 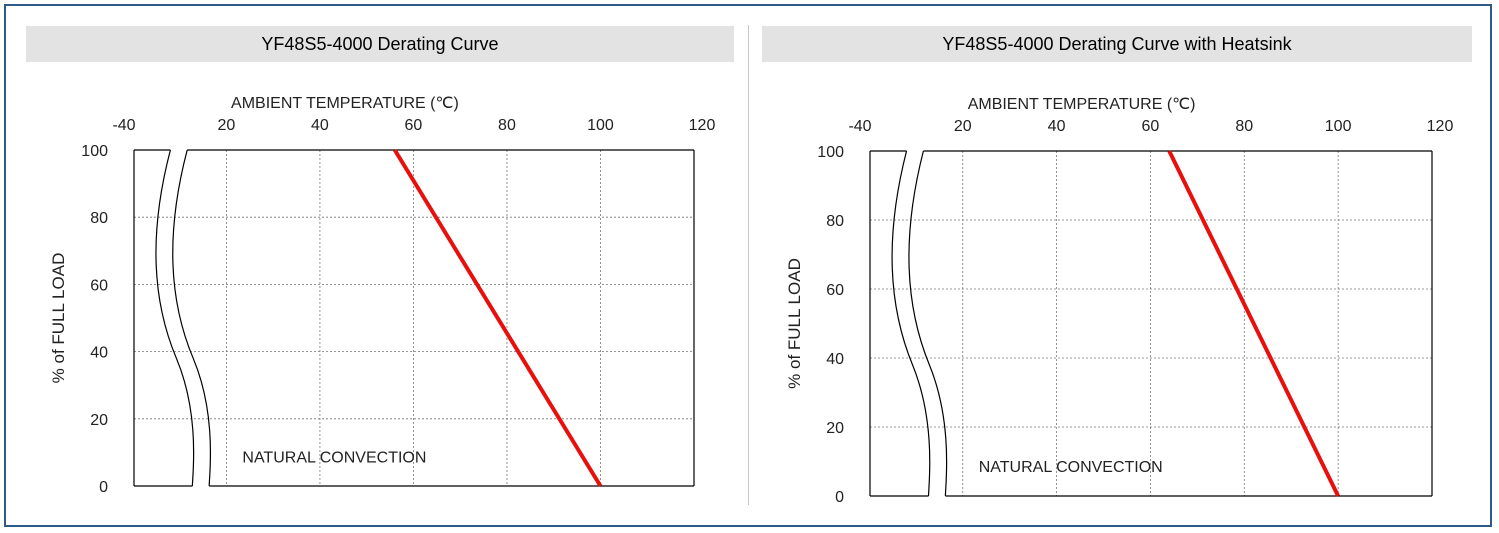 I want to click on chart-title: YF48S5-4000 Derating Curve, so click(x=380, y=44).